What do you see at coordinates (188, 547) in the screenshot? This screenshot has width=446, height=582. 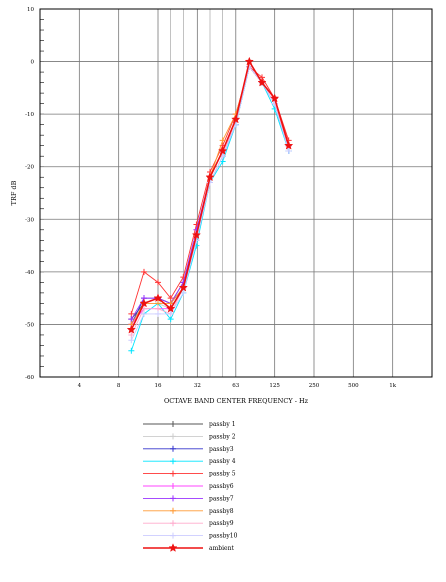 I see `legend-item-ambient: ambient` at bounding box center [188, 547].